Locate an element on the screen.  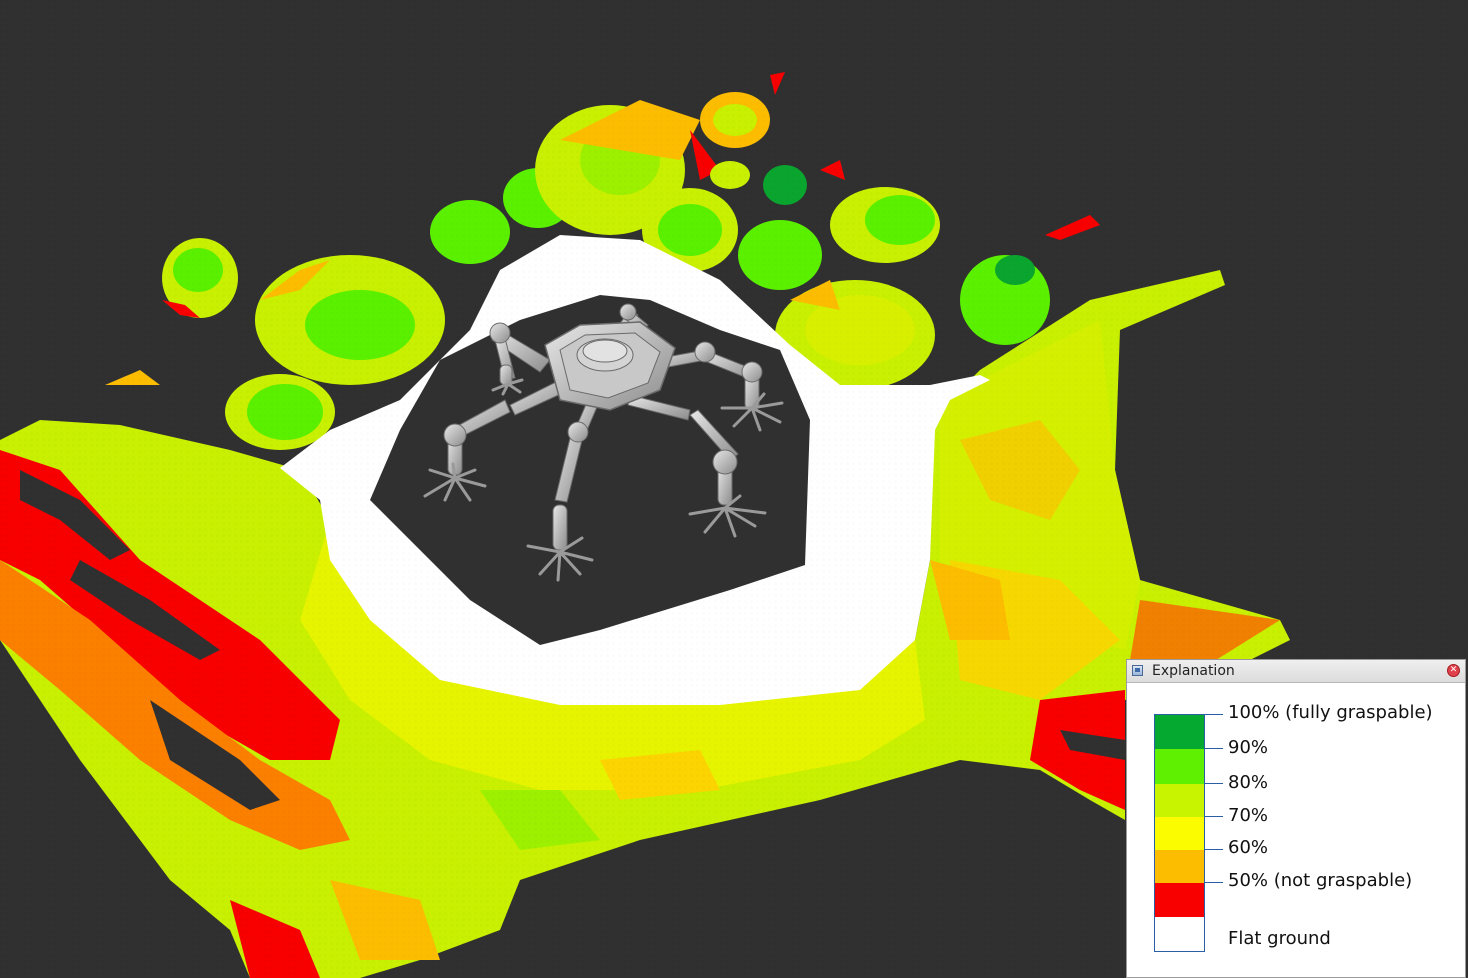
legend-label: 100% (fully graspable) is located at coordinates (1330, 712).